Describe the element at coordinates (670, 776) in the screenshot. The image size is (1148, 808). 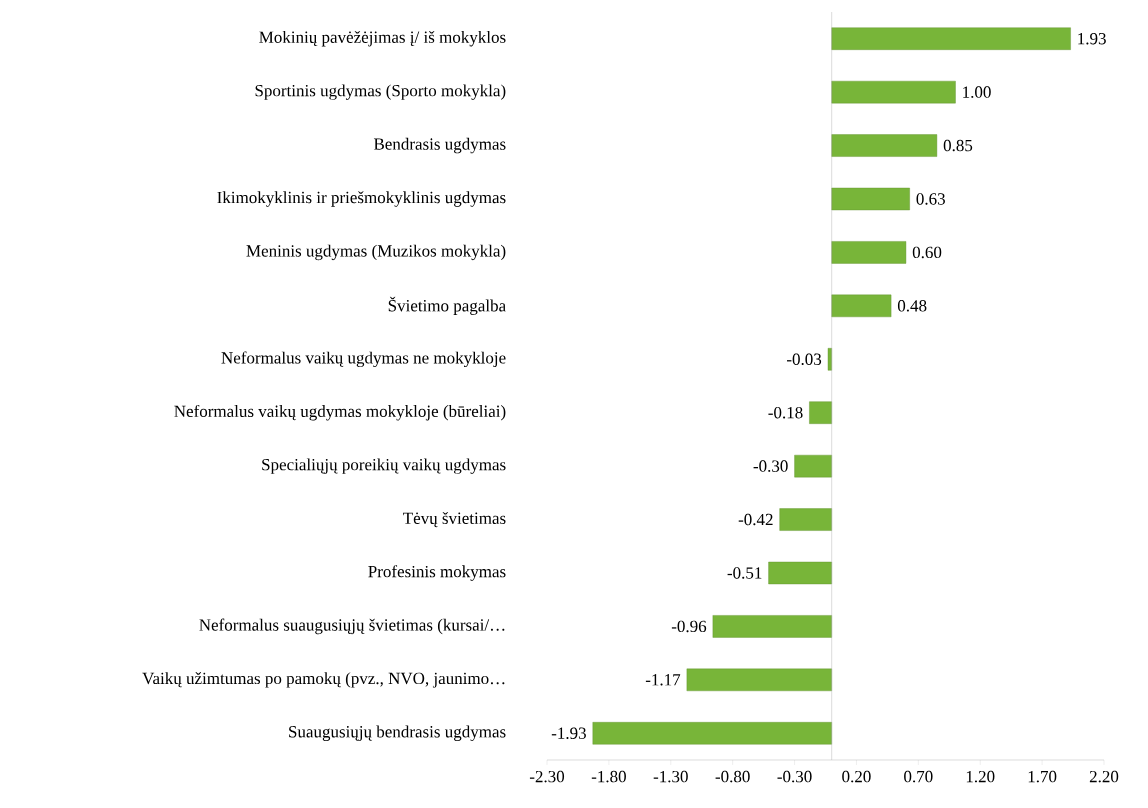
I see `x-tick-label: -1.30` at that location.